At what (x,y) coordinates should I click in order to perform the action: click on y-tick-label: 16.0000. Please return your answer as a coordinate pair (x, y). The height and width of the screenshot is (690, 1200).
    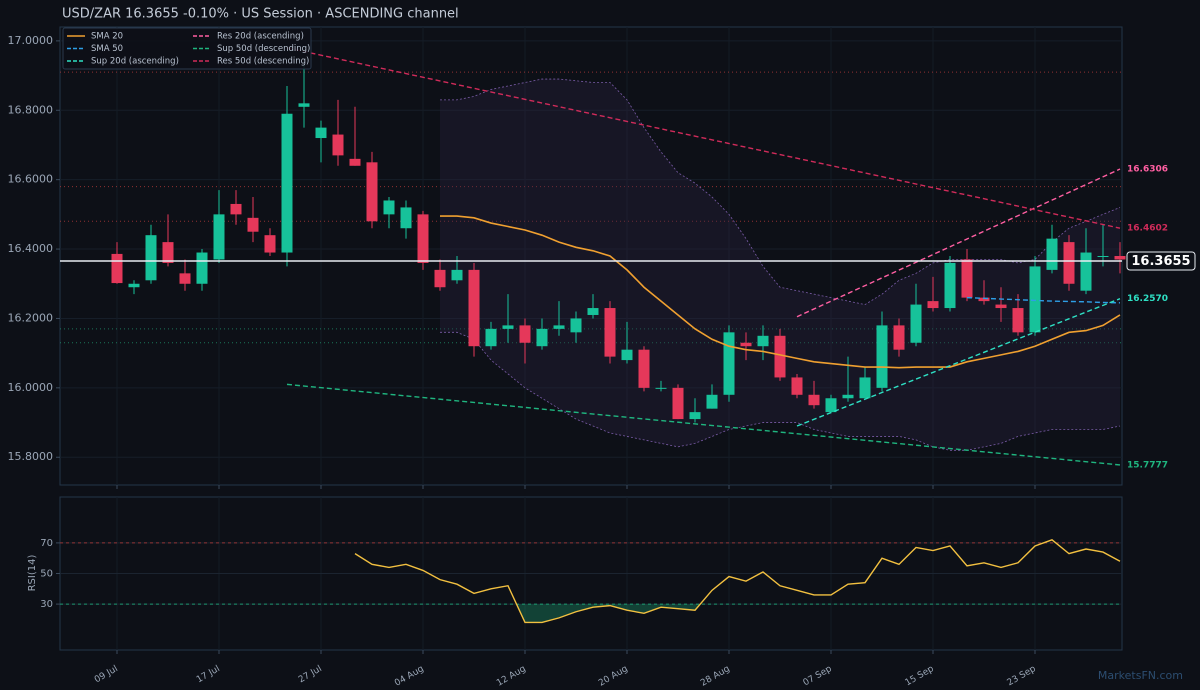
    Looking at the image, I should click on (31, 387).